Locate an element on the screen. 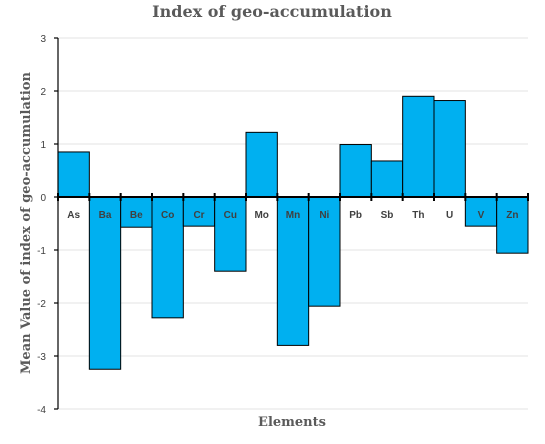 This screenshot has height=444, width=545. category-label-cr: Cr is located at coordinates (198, 215).